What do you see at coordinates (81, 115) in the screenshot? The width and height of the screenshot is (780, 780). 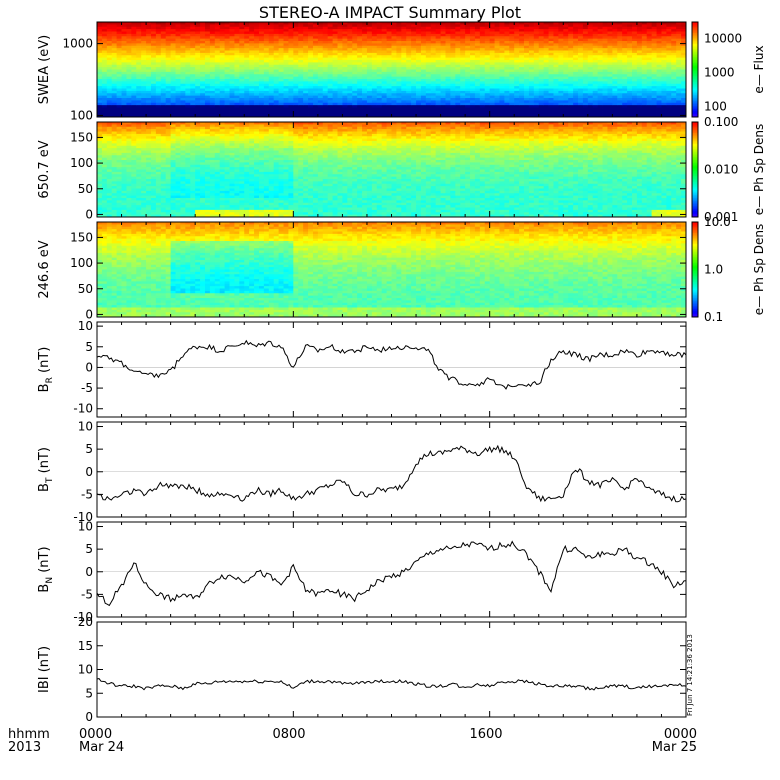 I see `y-tick-label: 100` at bounding box center [81, 115].